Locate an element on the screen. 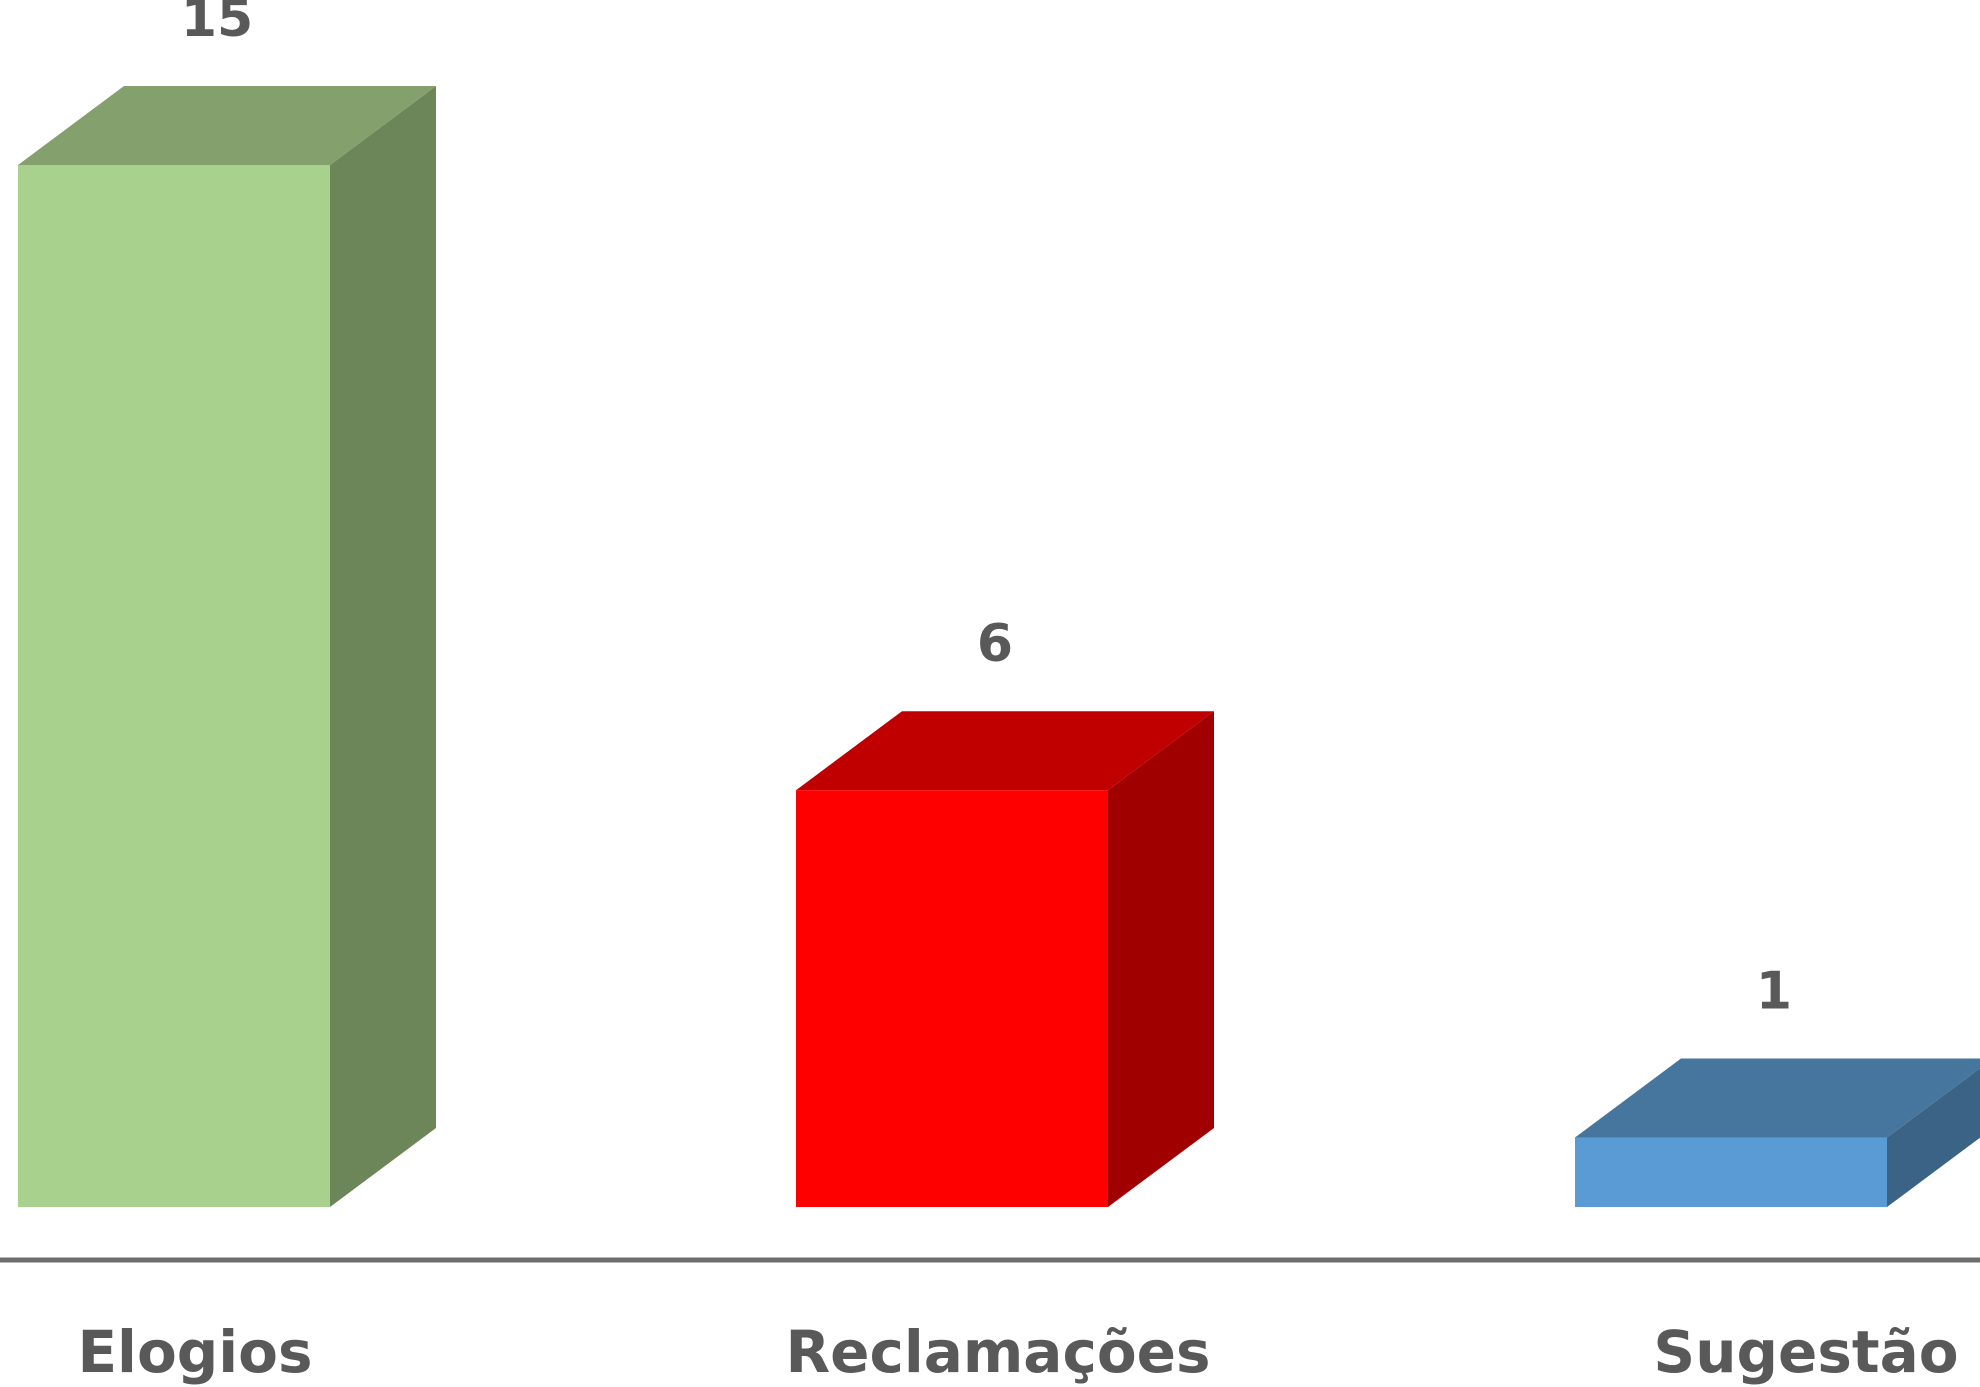 The image size is (1980, 1387). bar-reclamacoes is located at coordinates (1005, 959).